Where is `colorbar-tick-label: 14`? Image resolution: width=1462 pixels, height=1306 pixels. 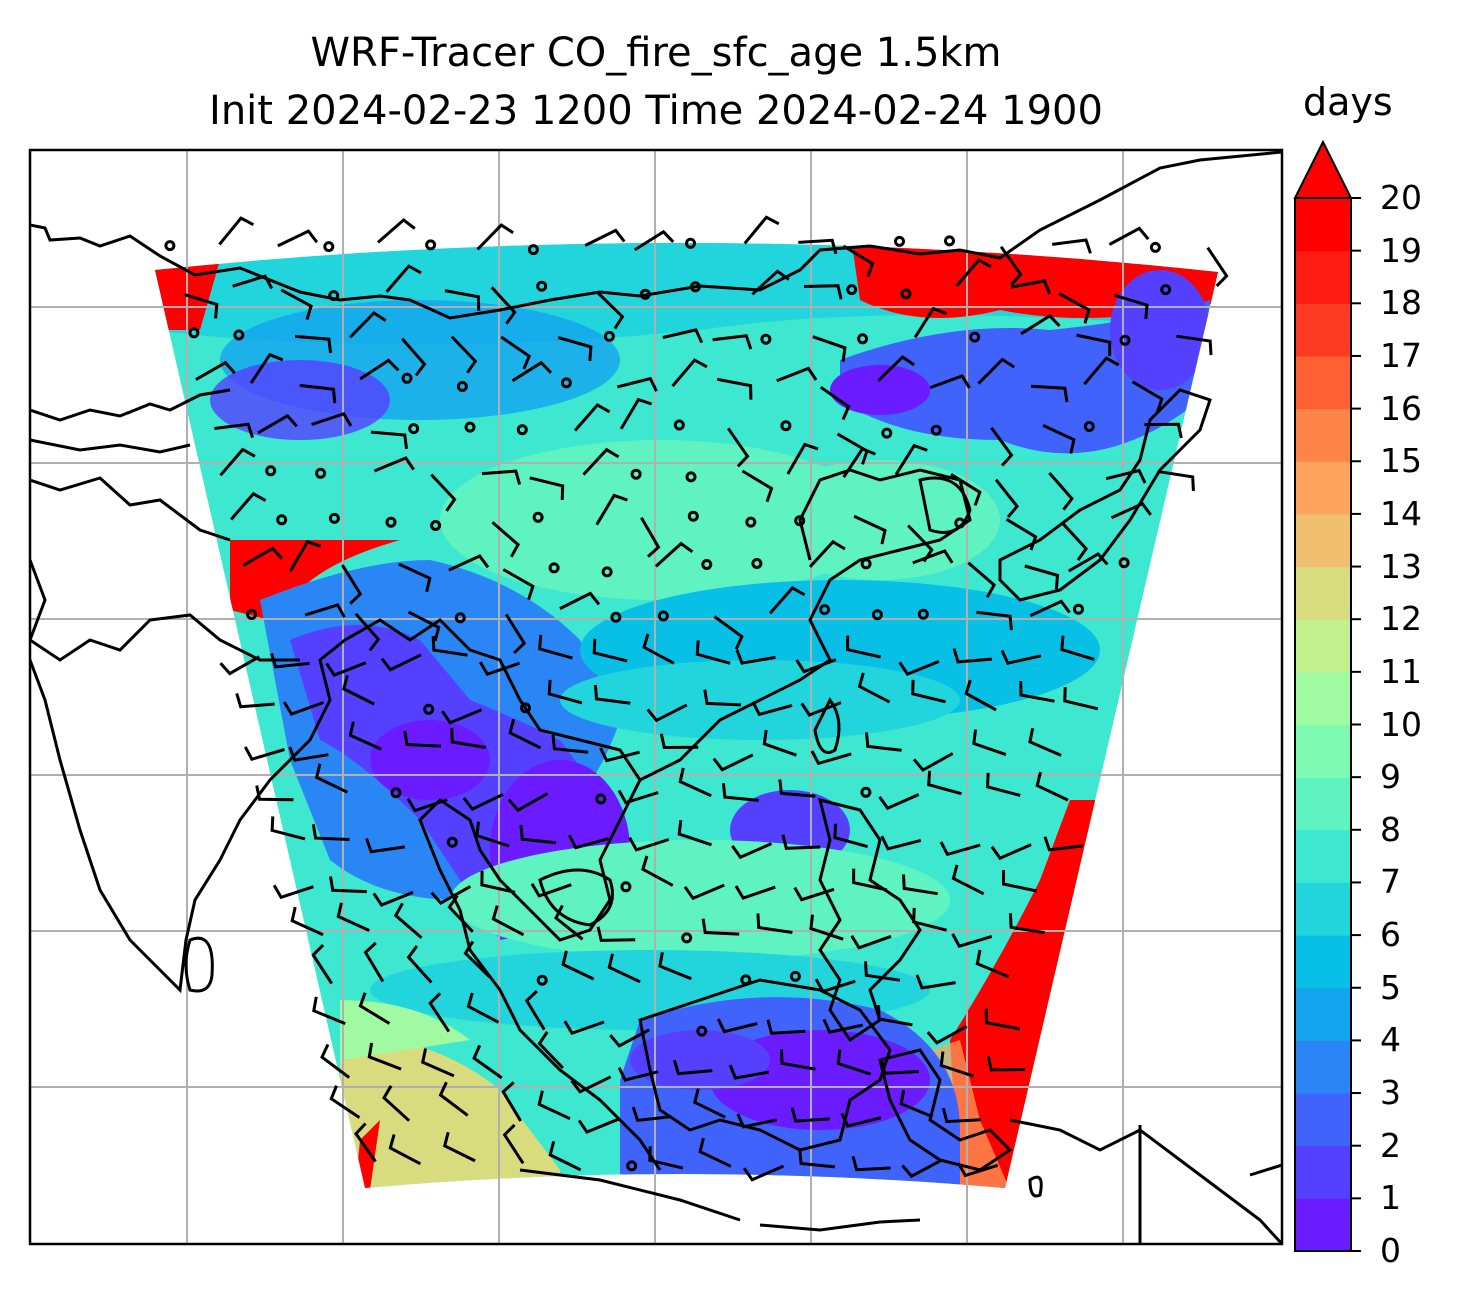 colorbar-tick-label: 14 is located at coordinates (1401, 513).